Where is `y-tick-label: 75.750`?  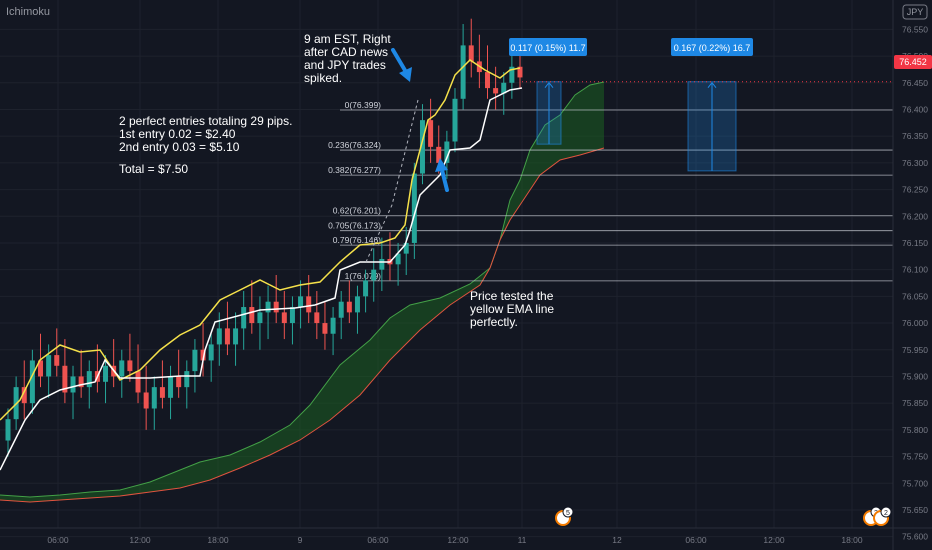
y-tick-label: 75.750 is located at coordinates (915, 457).